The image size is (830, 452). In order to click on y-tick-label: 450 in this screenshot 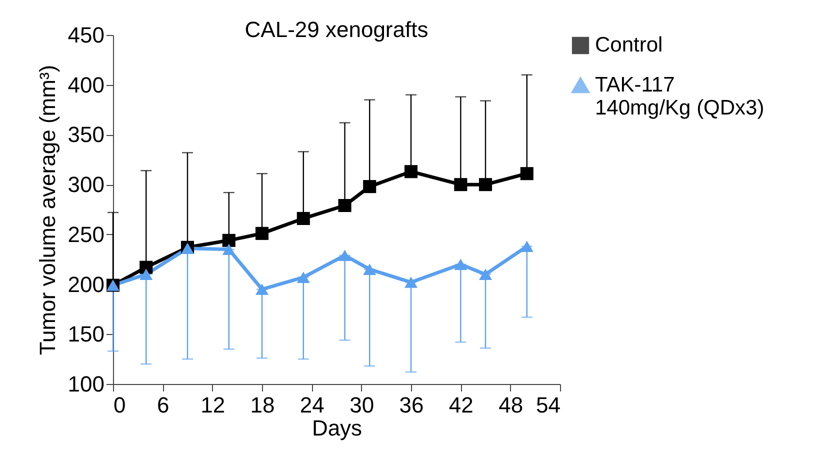, I will do `click(86, 35)`.